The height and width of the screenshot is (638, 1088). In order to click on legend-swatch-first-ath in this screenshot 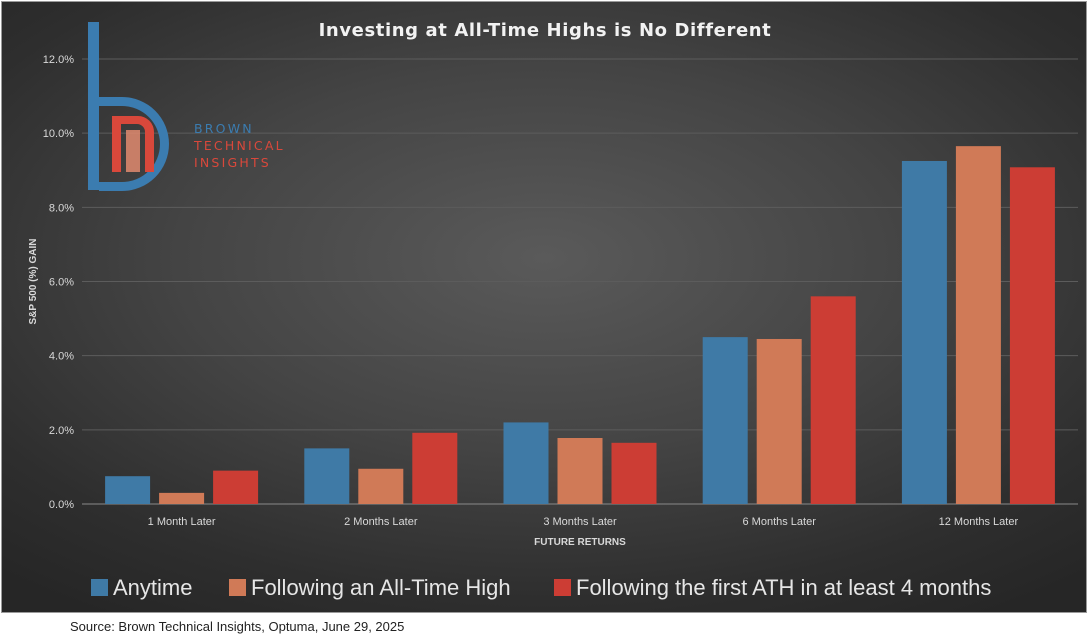, I will do `click(562, 587)`.